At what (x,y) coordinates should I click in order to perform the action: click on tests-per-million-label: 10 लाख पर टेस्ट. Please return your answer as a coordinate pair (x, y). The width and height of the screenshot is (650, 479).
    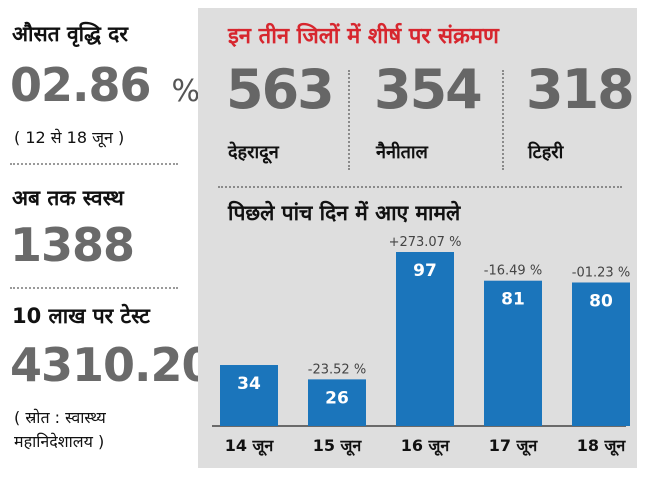
    Looking at the image, I should click on (81, 316).